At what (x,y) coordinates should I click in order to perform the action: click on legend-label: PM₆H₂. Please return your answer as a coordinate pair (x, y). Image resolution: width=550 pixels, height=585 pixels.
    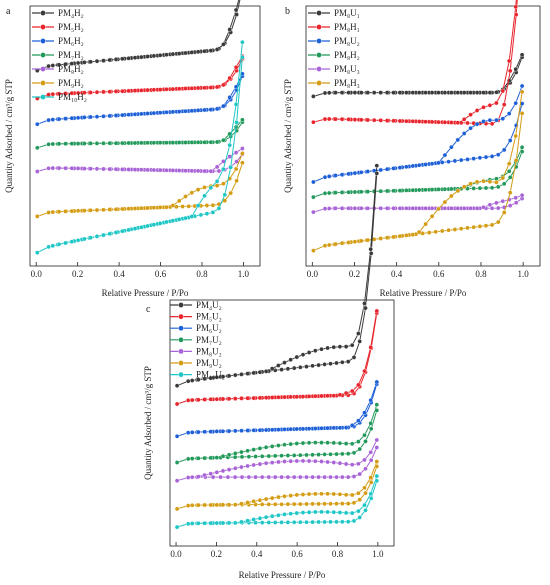
    Looking at the image, I should click on (71, 41).